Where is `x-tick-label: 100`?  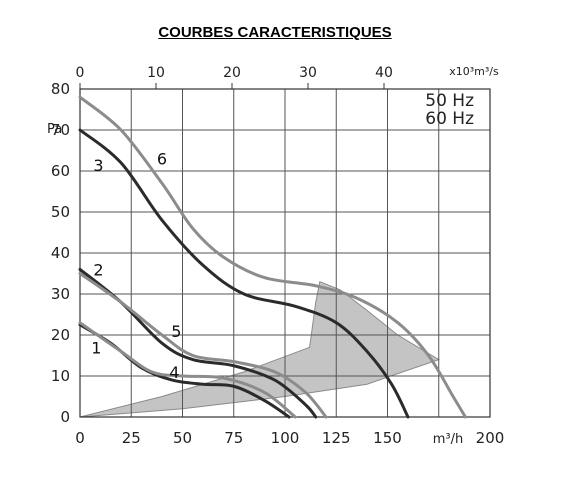
x-tick-label: 100 is located at coordinates (285, 438).